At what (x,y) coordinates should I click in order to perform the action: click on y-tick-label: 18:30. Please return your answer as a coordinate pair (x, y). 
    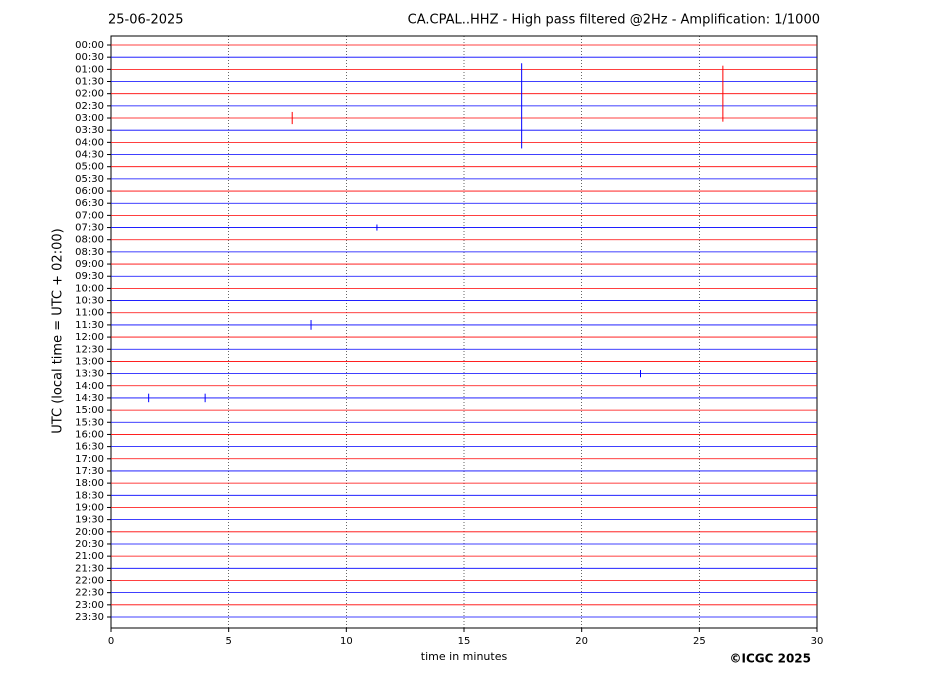
    Looking at the image, I should click on (89, 495).